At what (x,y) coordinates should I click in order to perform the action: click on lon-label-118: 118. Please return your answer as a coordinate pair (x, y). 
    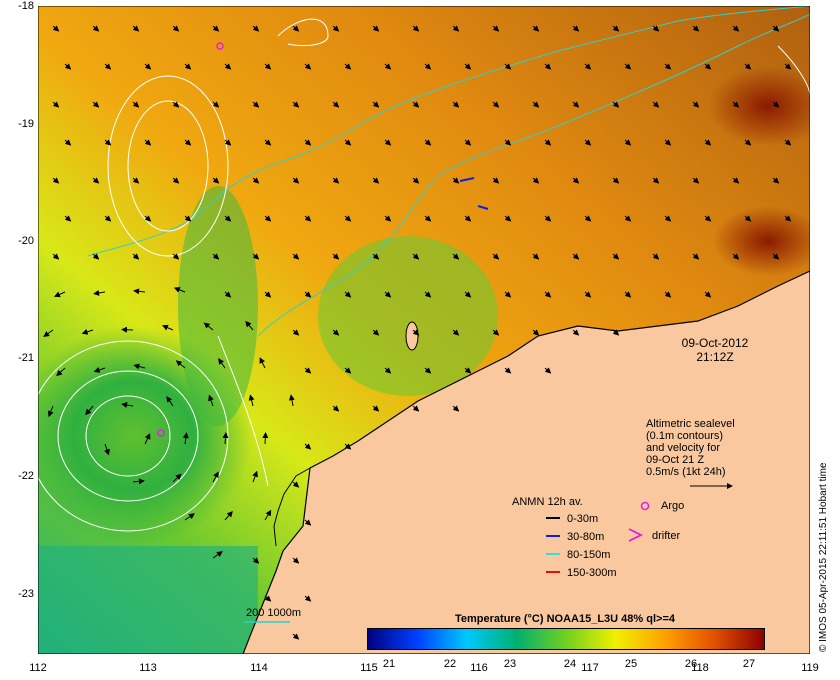
    Looking at the image, I should click on (700, 668).